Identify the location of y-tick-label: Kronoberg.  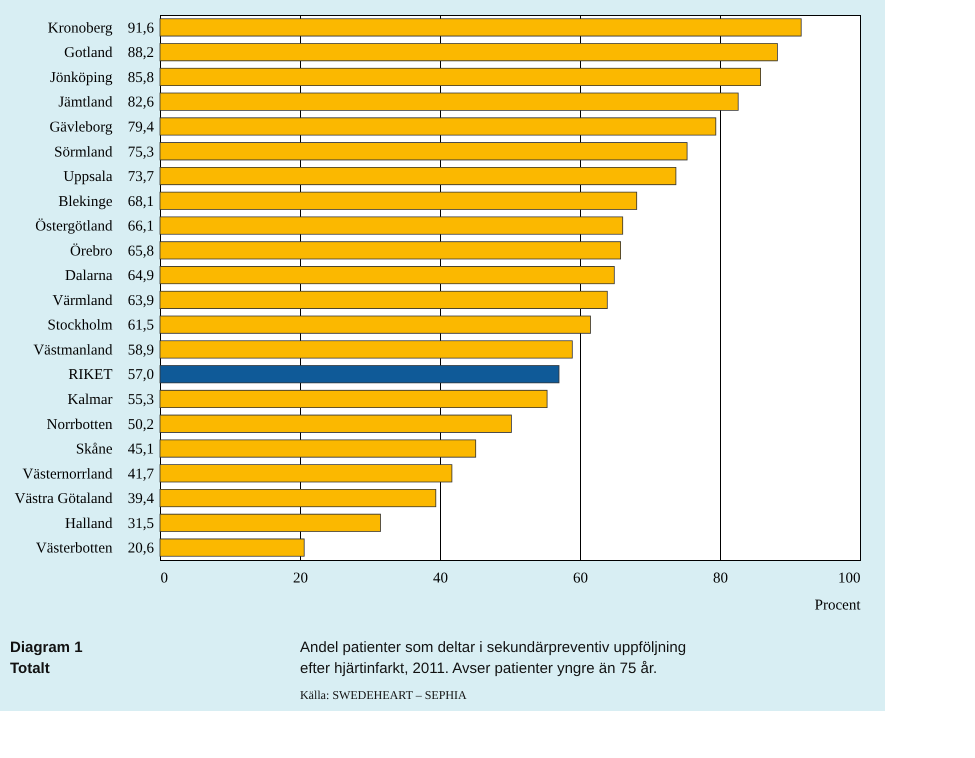
(80, 28).